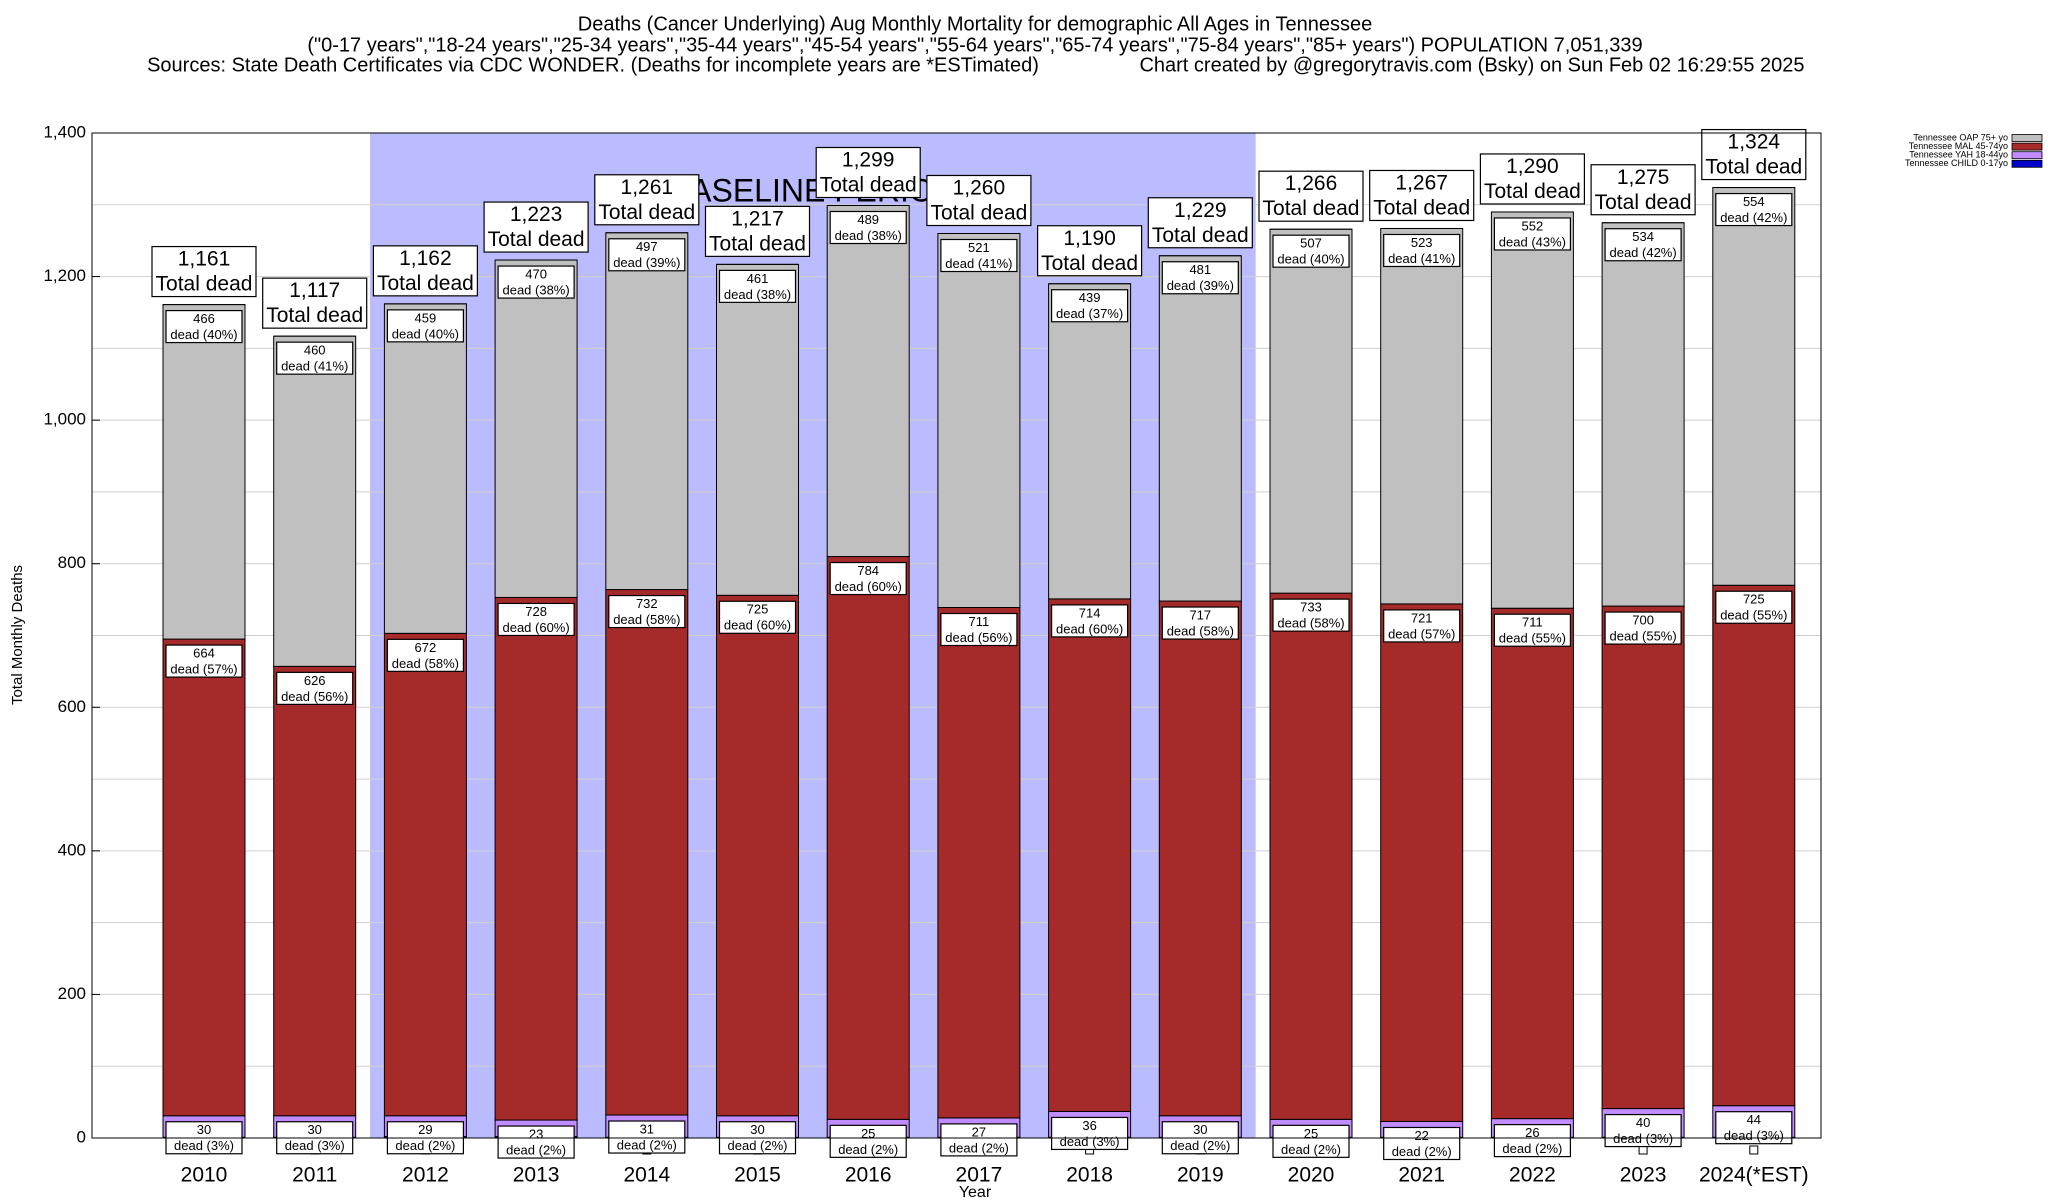  I want to click on x-tick-label: 2012, so click(425, 1175).